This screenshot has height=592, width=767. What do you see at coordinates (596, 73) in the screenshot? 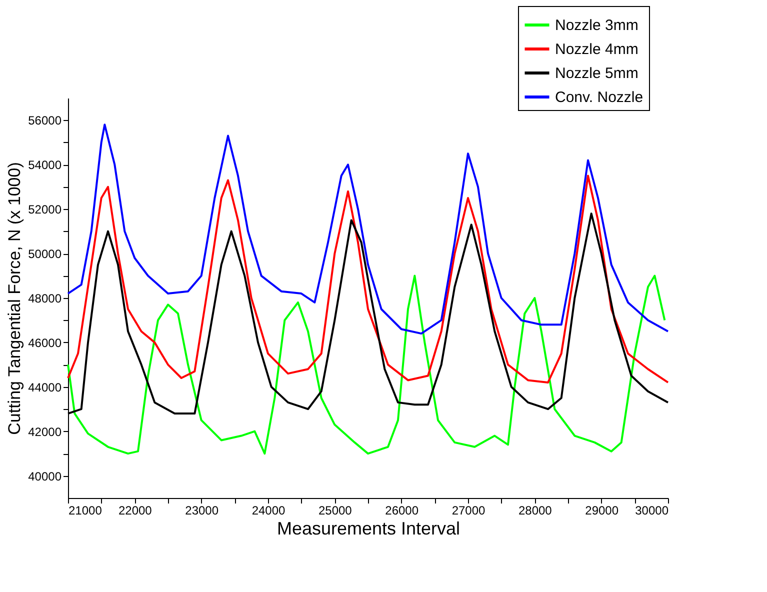
I see `legend-label: Nozzle 5mm` at bounding box center [596, 73].